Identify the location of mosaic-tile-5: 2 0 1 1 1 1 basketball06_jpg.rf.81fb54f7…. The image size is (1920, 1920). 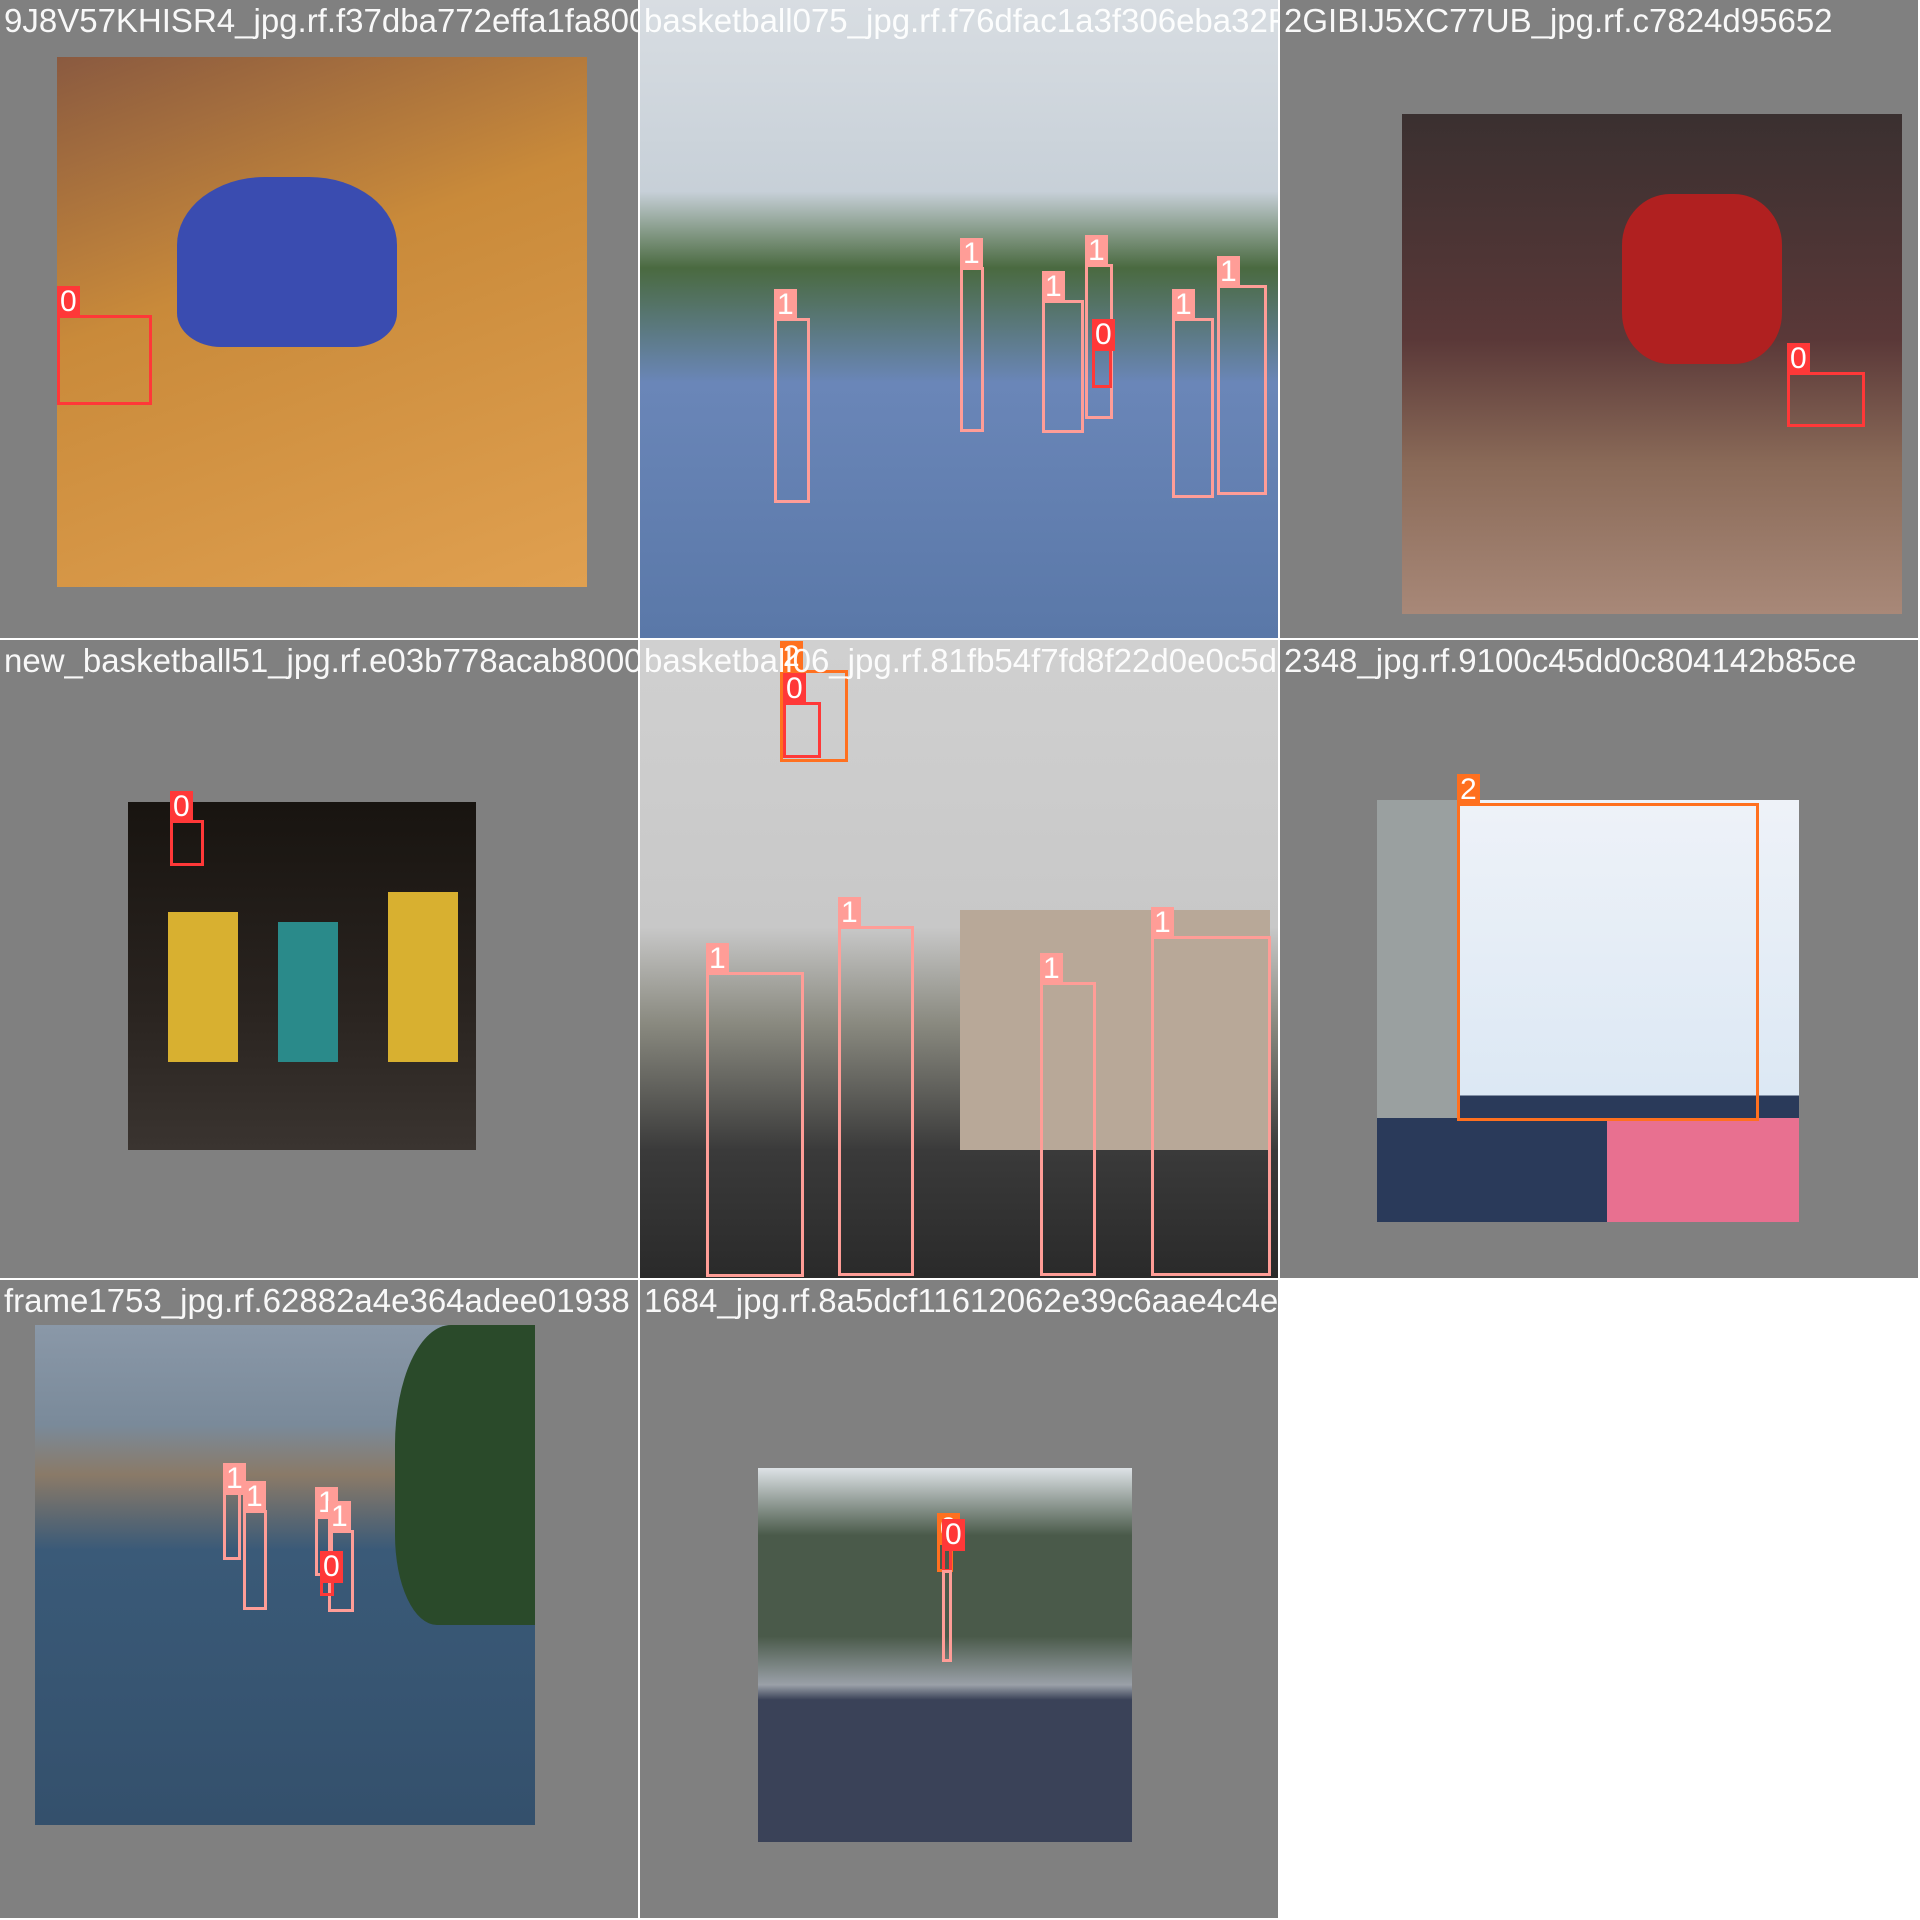
(959, 959).